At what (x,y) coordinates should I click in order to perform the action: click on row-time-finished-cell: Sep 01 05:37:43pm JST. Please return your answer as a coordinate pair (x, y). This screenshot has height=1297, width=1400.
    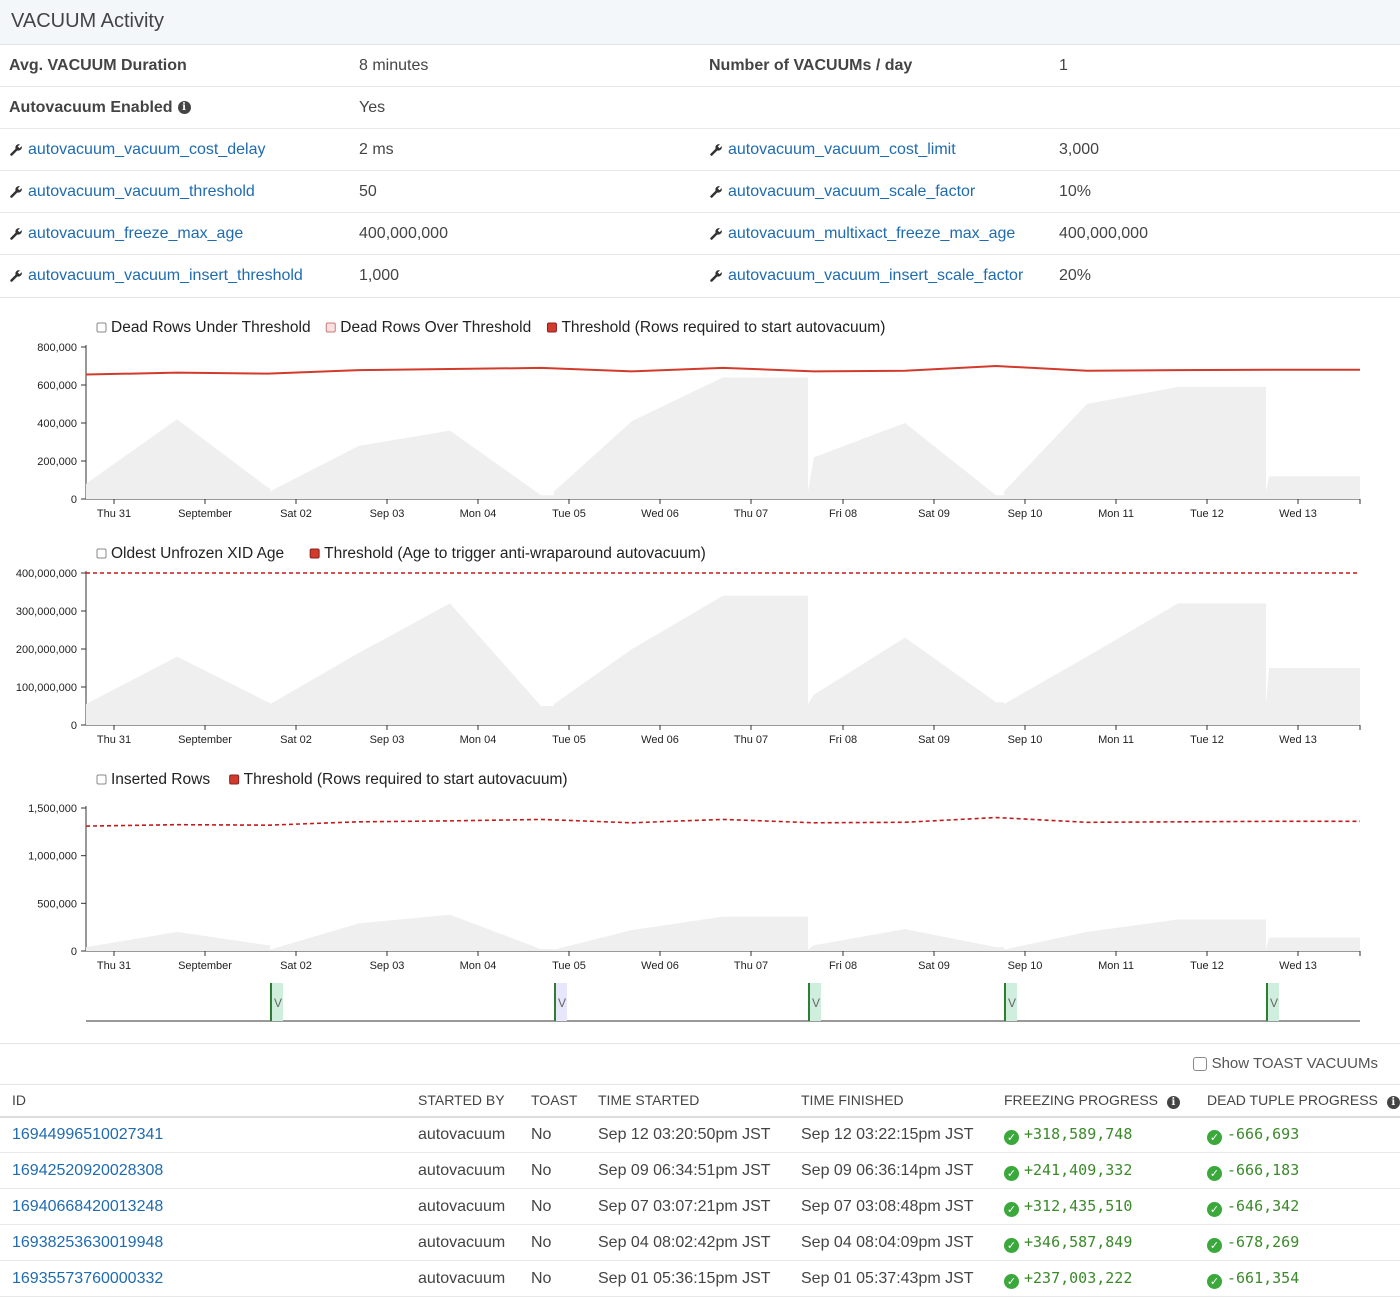
    Looking at the image, I should click on (890, 1278).